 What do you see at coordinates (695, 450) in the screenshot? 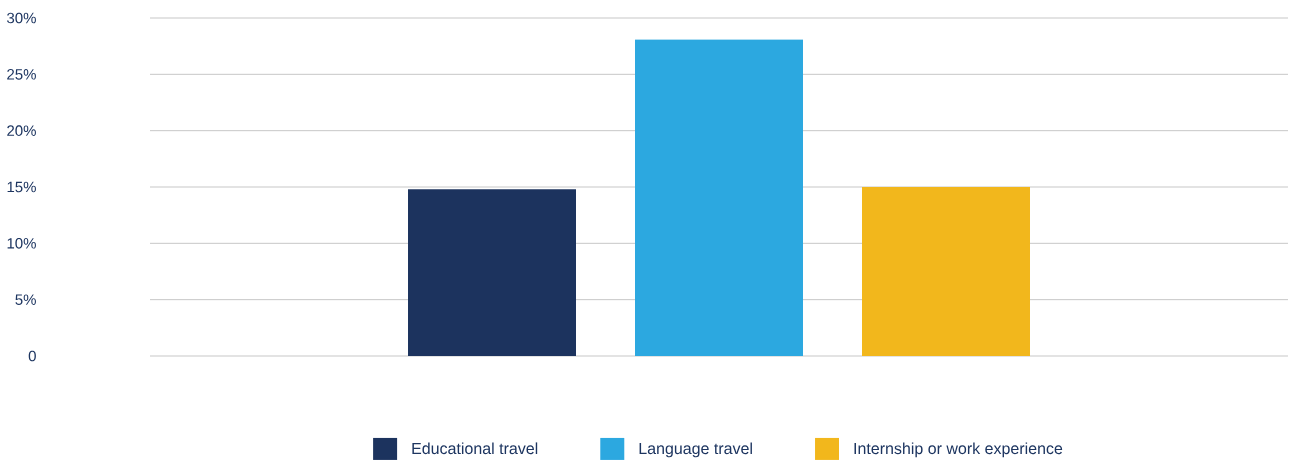
I see `legend-label: Language travel` at bounding box center [695, 450].